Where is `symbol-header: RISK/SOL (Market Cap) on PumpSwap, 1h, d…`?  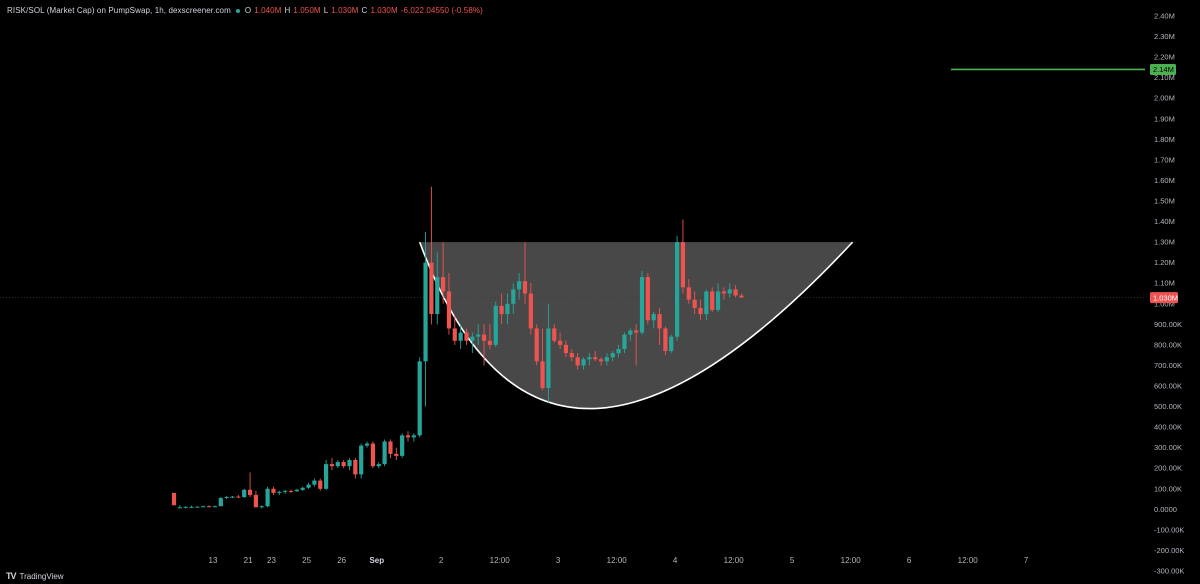
symbol-header: RISK/SOL (Market Cap) on PumpSwap, 1h, d… is located at coordinates (245, 10).